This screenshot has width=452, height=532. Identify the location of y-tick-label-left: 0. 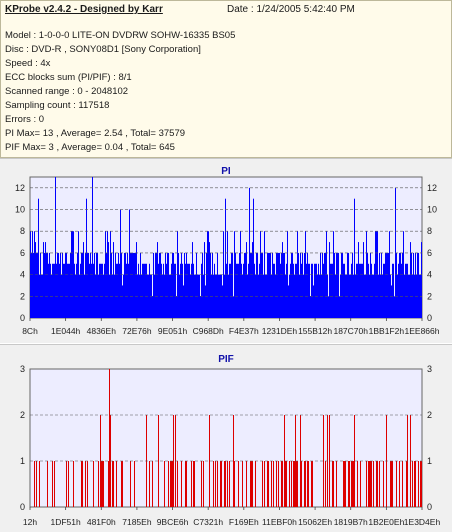
(22, 507).